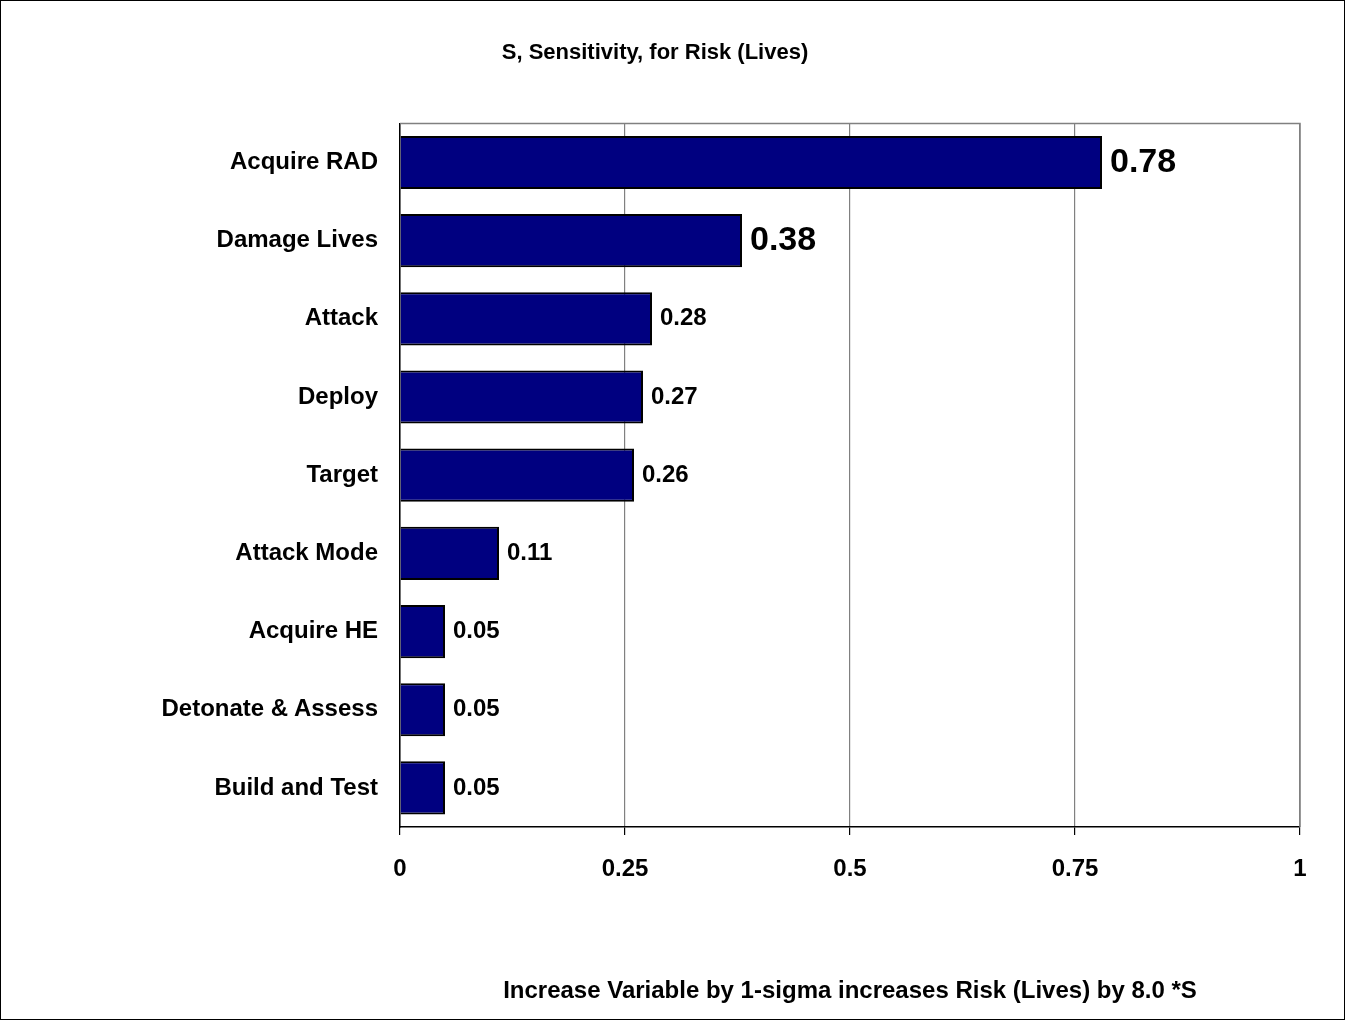 This screenshot has height=1020, width=1345. What do you see at coordinates (297, 239) in the screenshot?
I see `y-tick-label: Damage Lives` at bounding box center [297, 239].